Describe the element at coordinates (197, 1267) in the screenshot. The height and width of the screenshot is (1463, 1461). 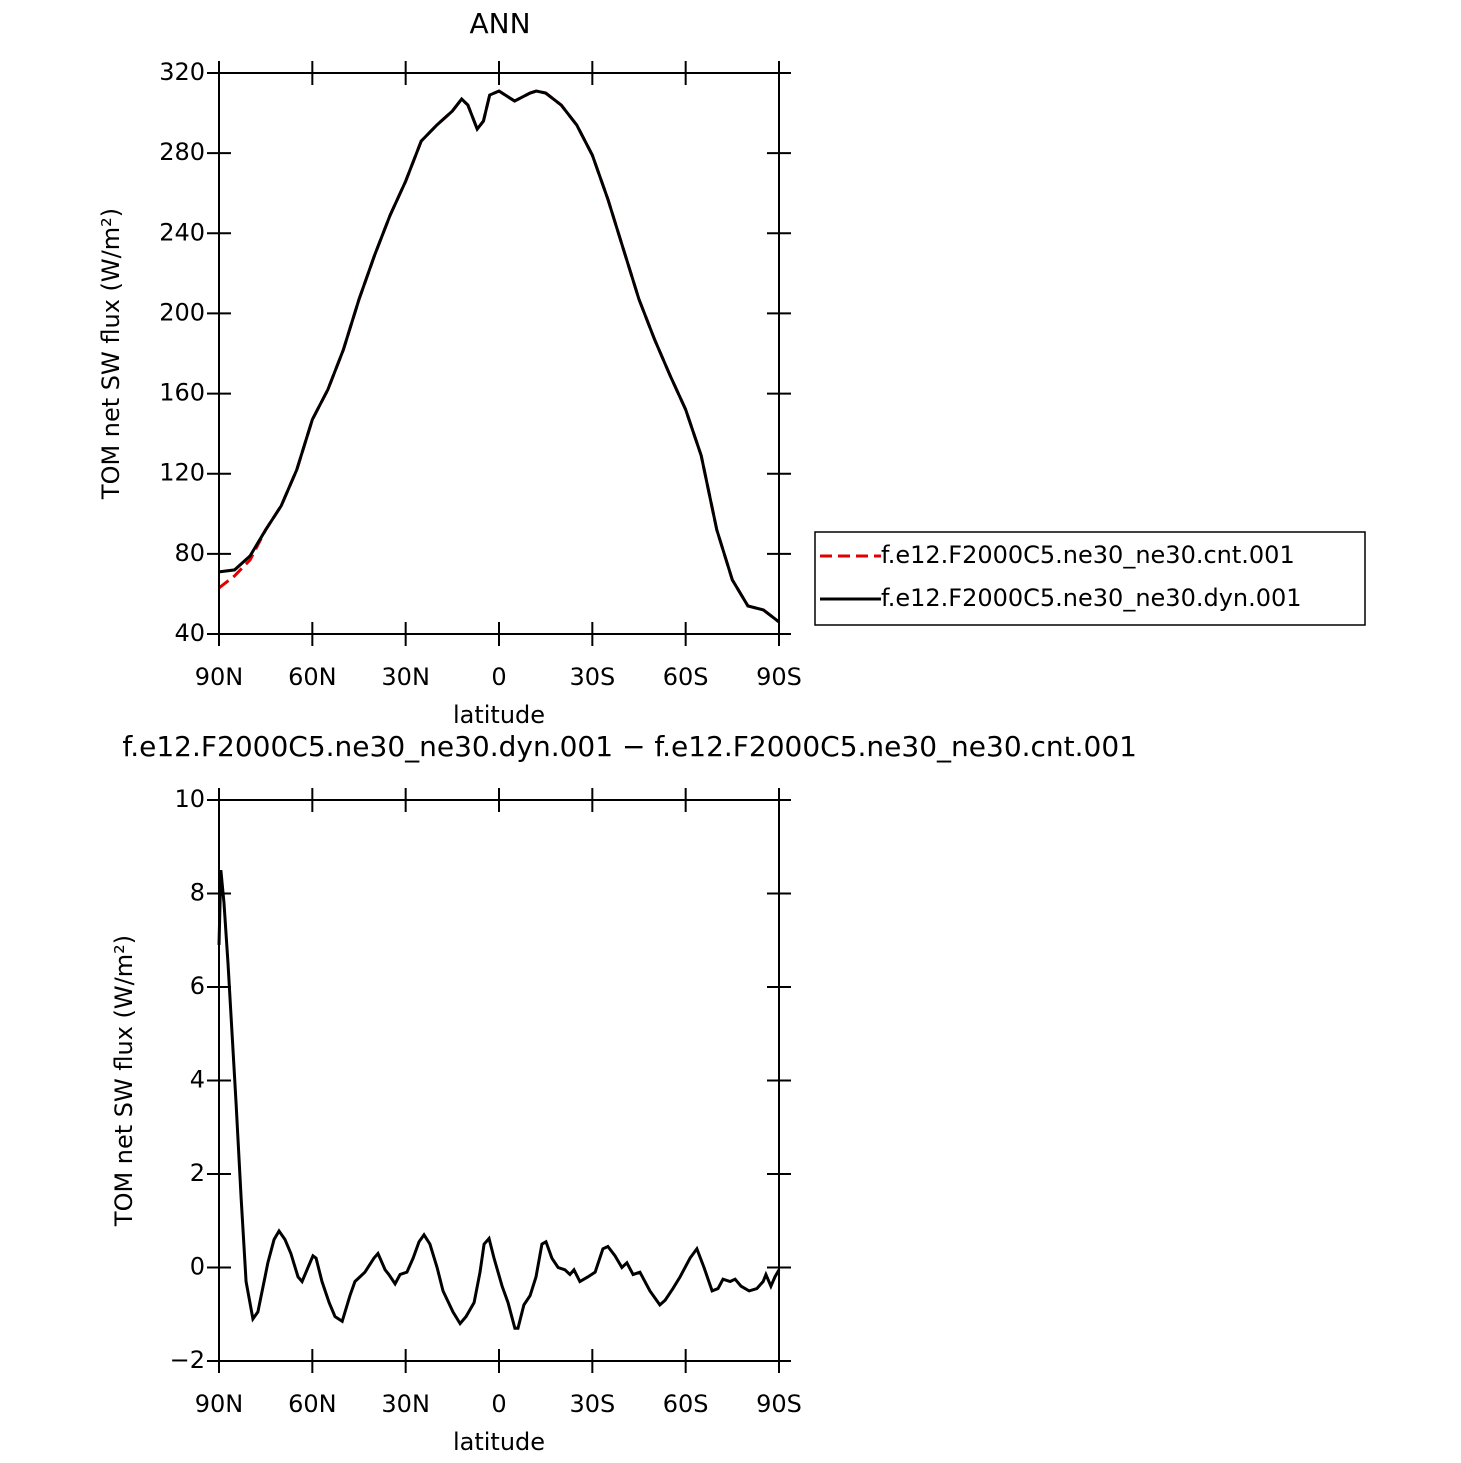
I see `y-tick-label: 0` at that location.